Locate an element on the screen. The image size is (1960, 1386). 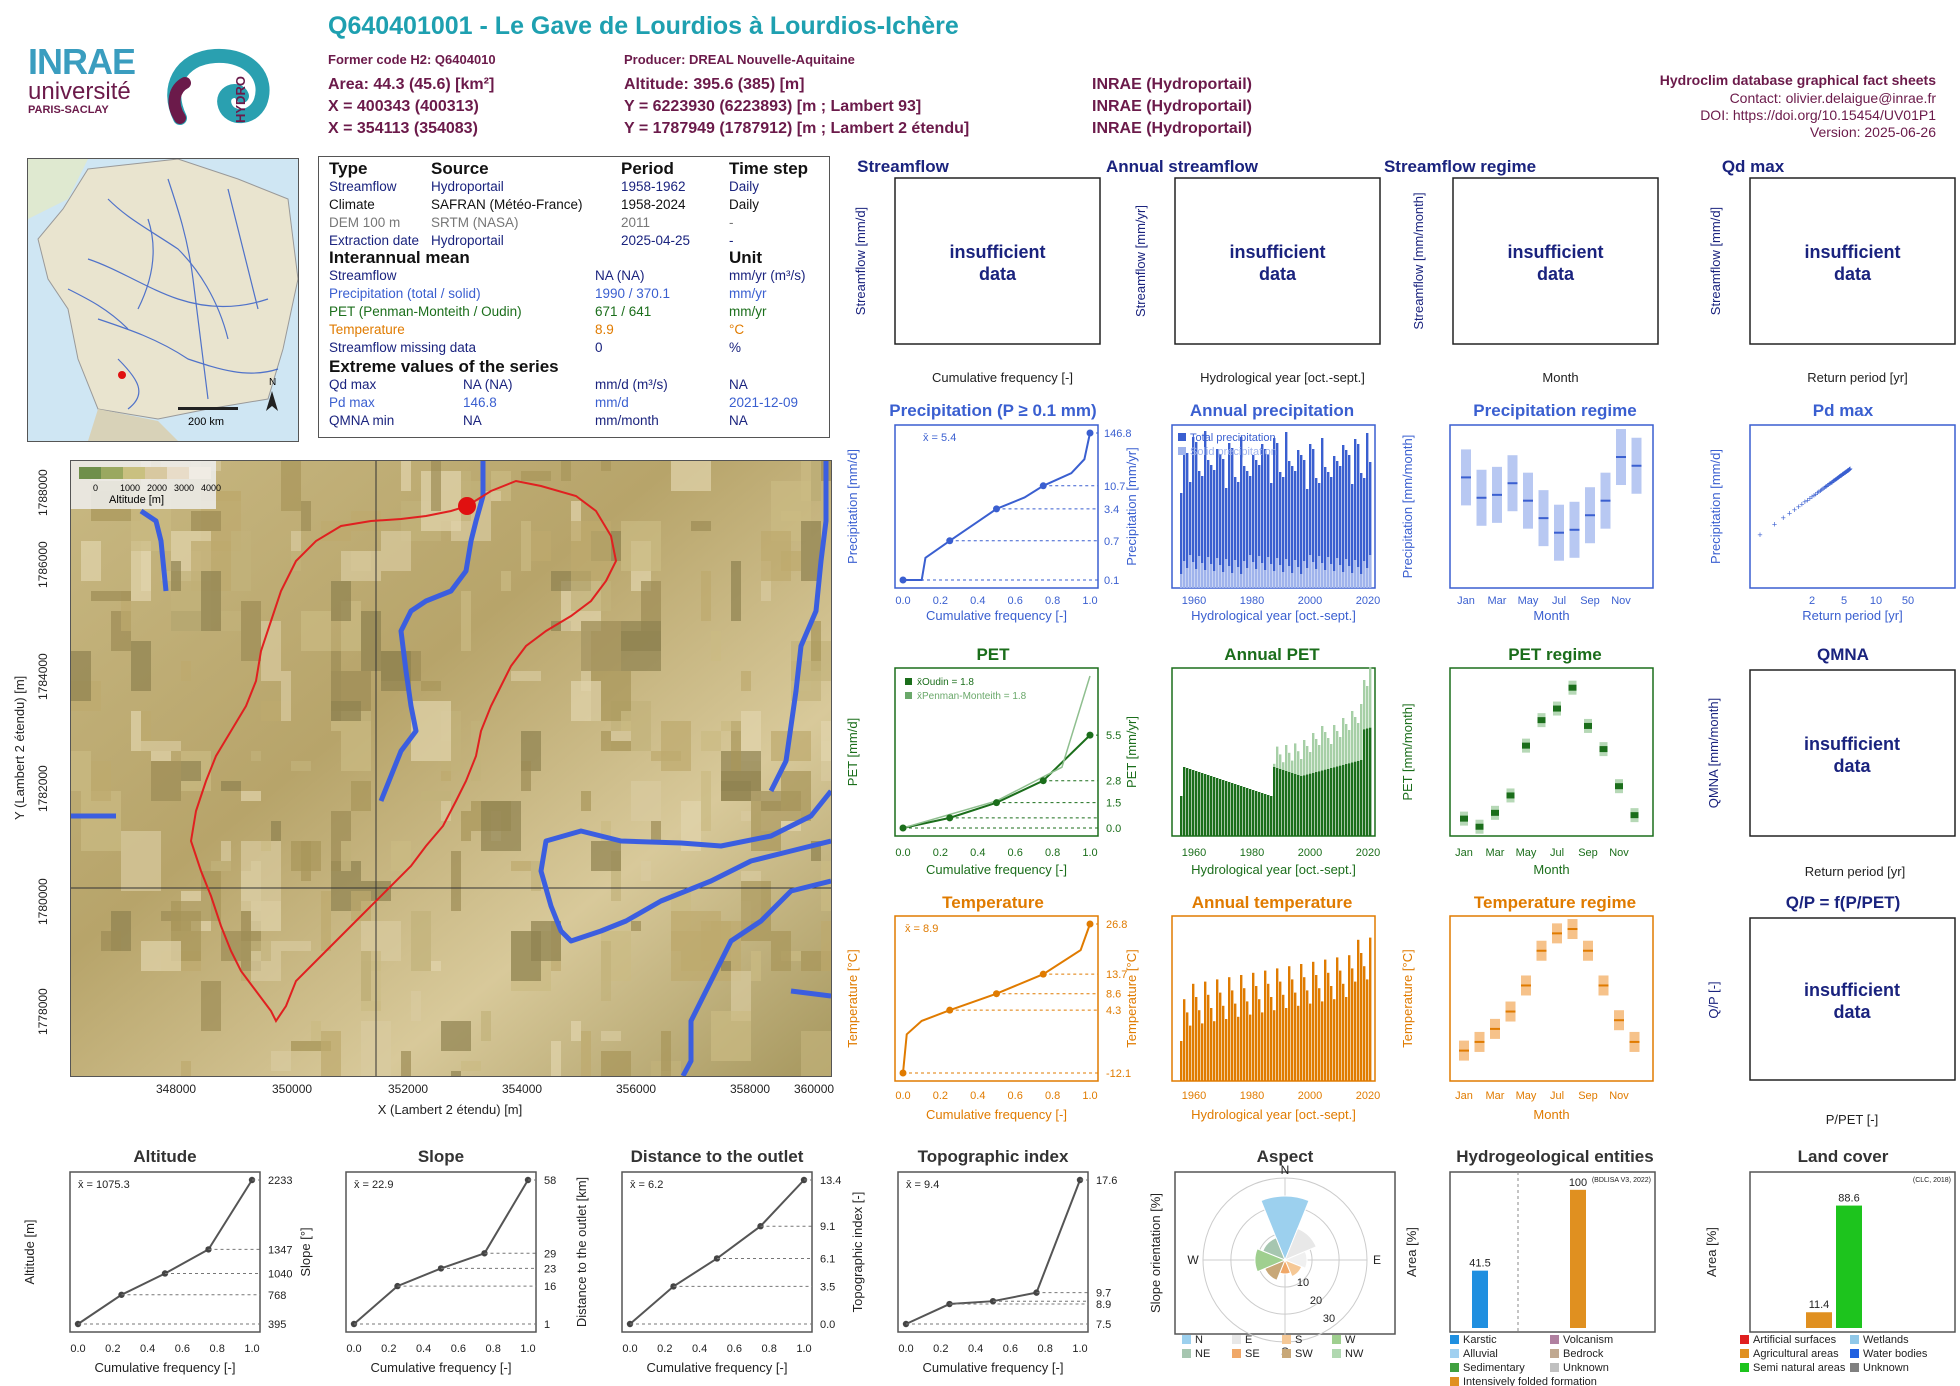
annual-precip-x-label: Hydrological year [oct.-sept.] is located at coordinates (1273, 615).